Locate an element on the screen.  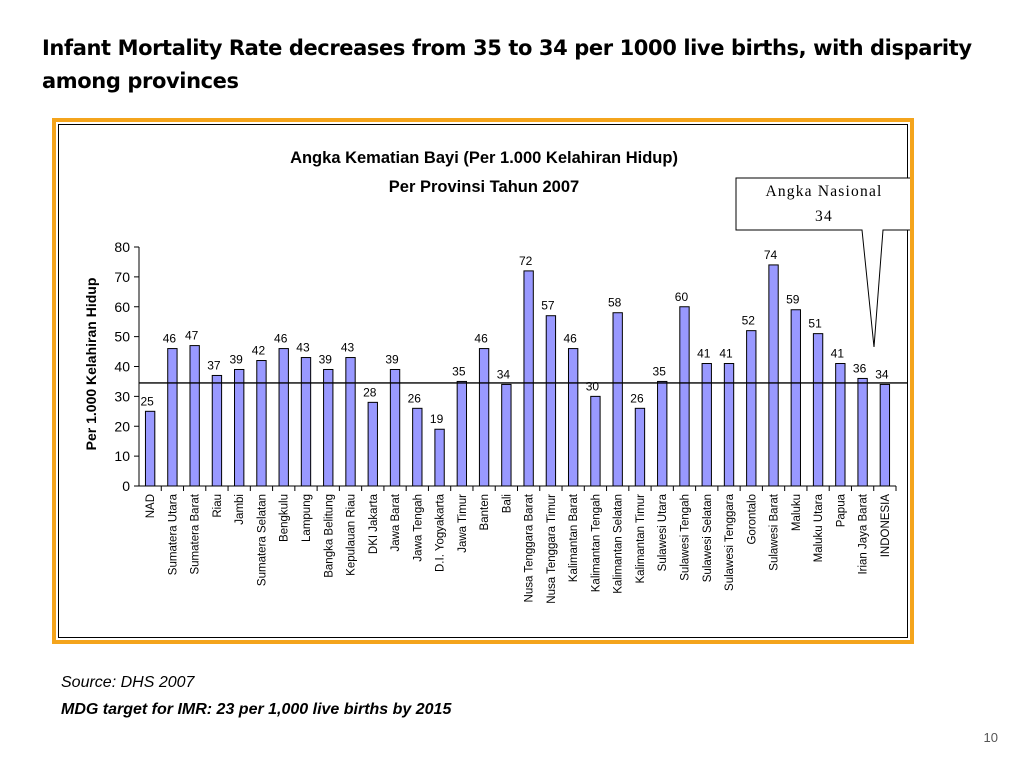
chart-subtitle: Per Provinsi Tahun 2007 is located at coordinates (484, 187).